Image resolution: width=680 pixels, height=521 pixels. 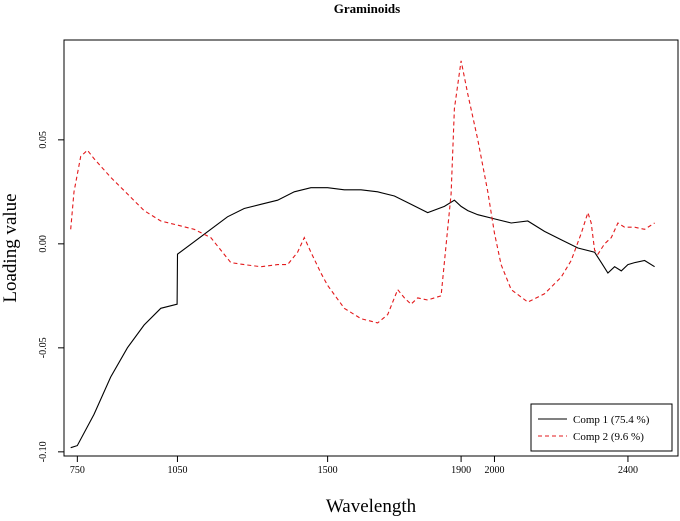 What do you see at coordinates (371, 506) in the screenshot?
I see `x-axis-title: Wavelength` at bounding box center [371, 506].